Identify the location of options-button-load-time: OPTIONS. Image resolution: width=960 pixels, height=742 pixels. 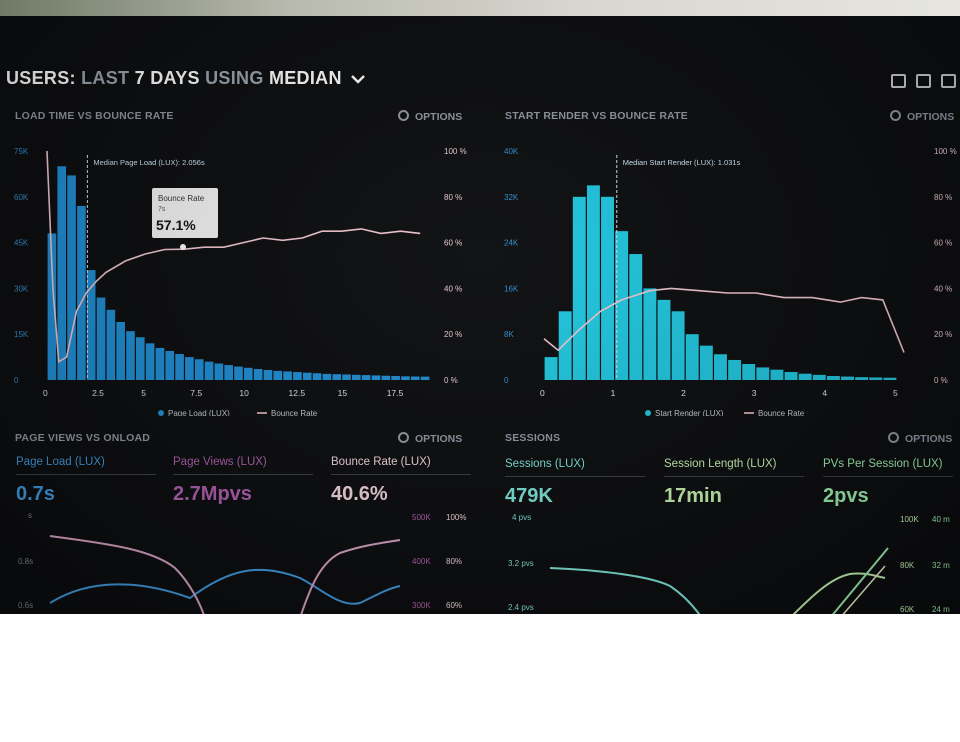
(430, 116).